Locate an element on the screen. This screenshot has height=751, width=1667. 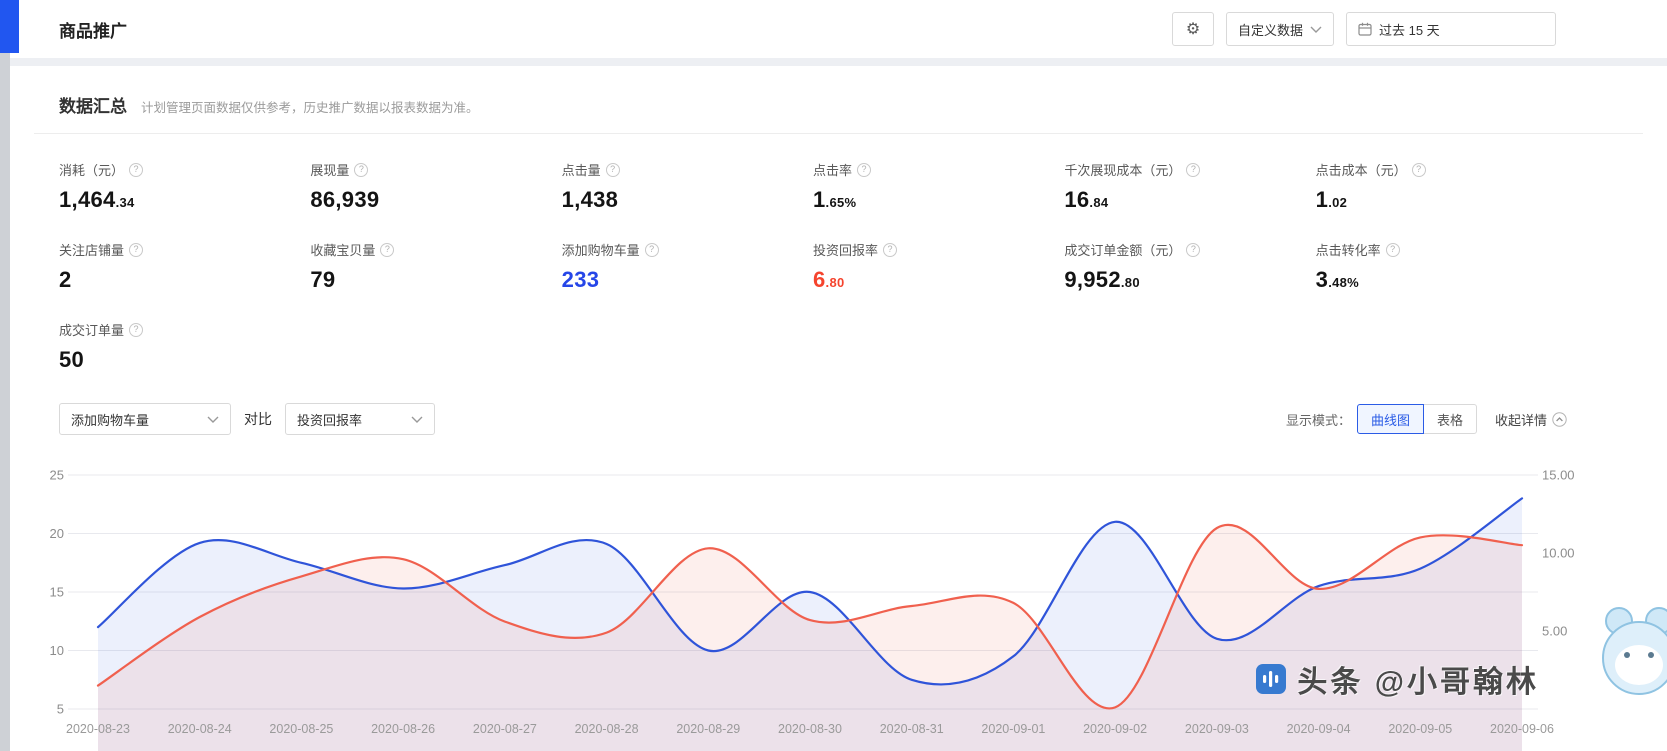
metric-value: 1.65% is located at coordinates (834, 199).